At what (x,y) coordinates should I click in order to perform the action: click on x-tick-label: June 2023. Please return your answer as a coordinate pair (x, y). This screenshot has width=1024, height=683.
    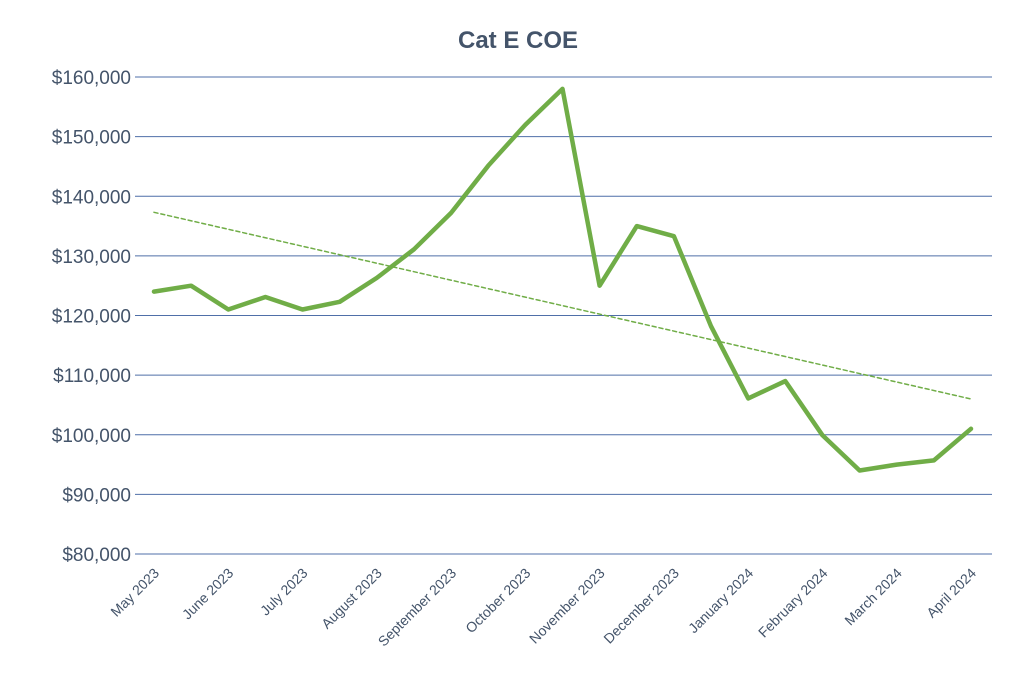
    Looking at the image, I should click on (208, 594).